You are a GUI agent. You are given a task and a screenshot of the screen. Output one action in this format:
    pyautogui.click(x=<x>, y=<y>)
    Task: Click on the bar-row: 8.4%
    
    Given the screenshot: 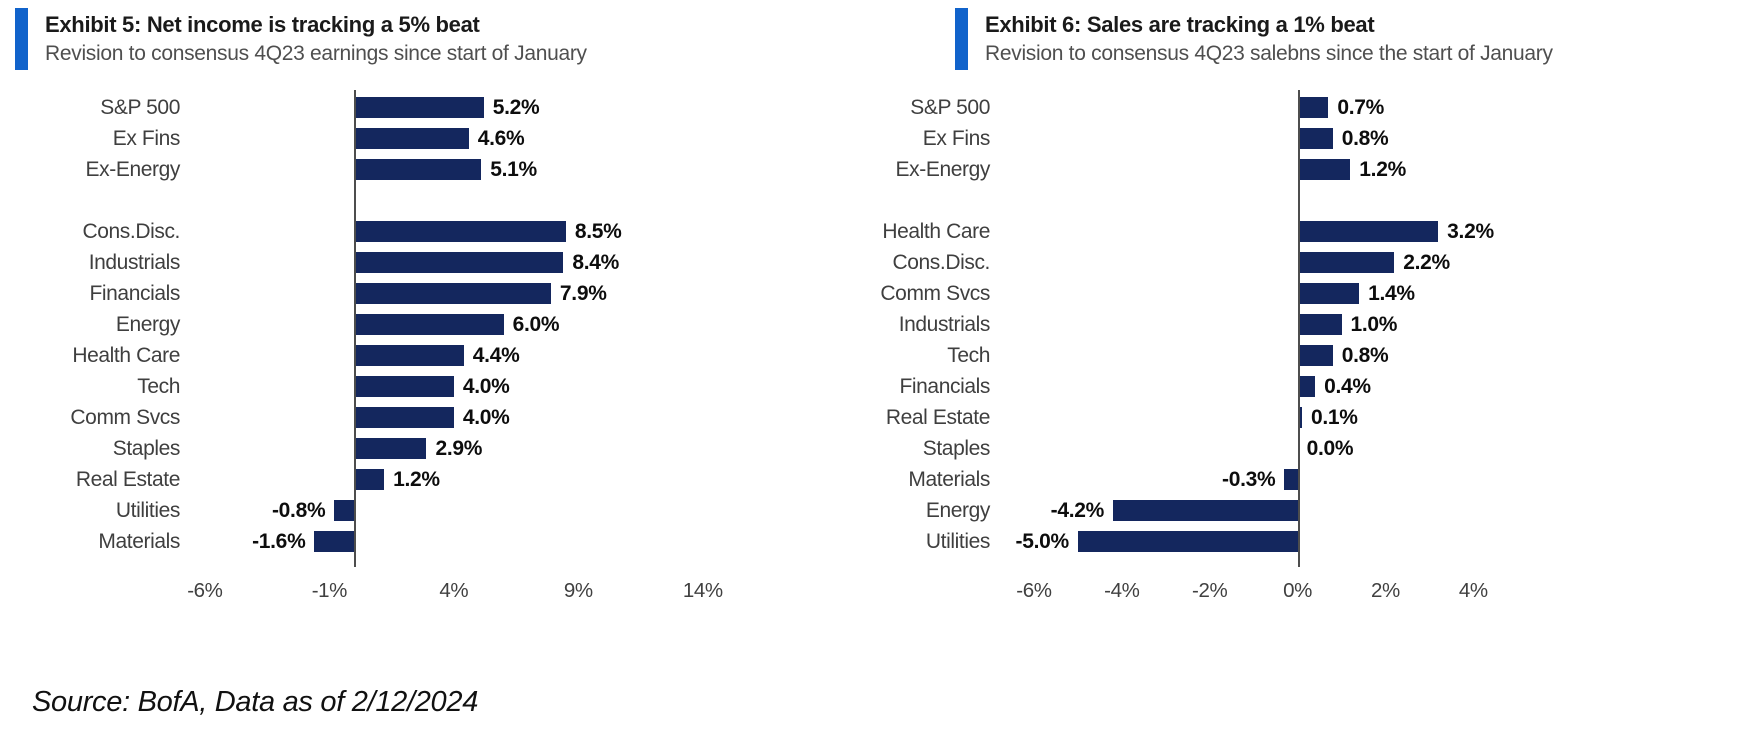 What is the action you would take?
    pyautogui.click(x=472, y=262)
    